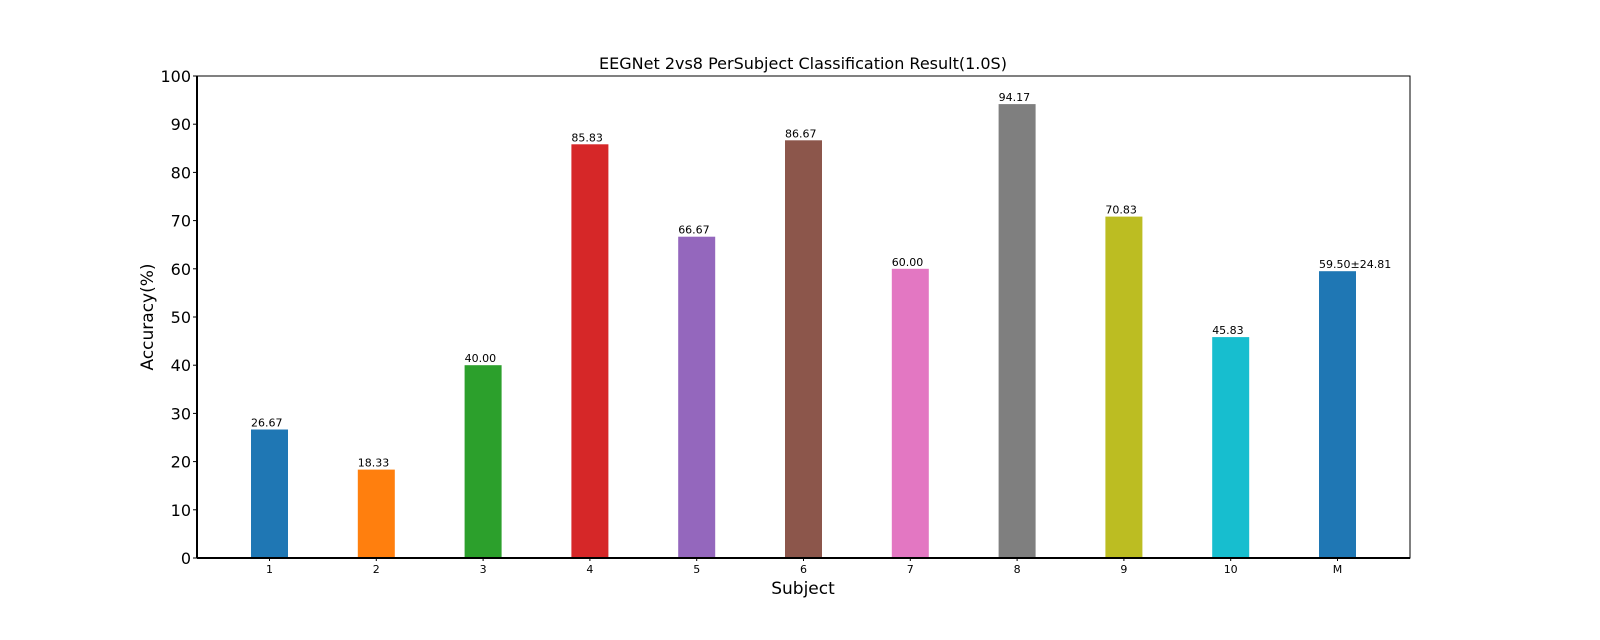 The width and height of the screenshot is (1600, 640). Describe the element at coordinates (481, 358) in the screenshot. I see `bar-value-label: 40.00` at that location.